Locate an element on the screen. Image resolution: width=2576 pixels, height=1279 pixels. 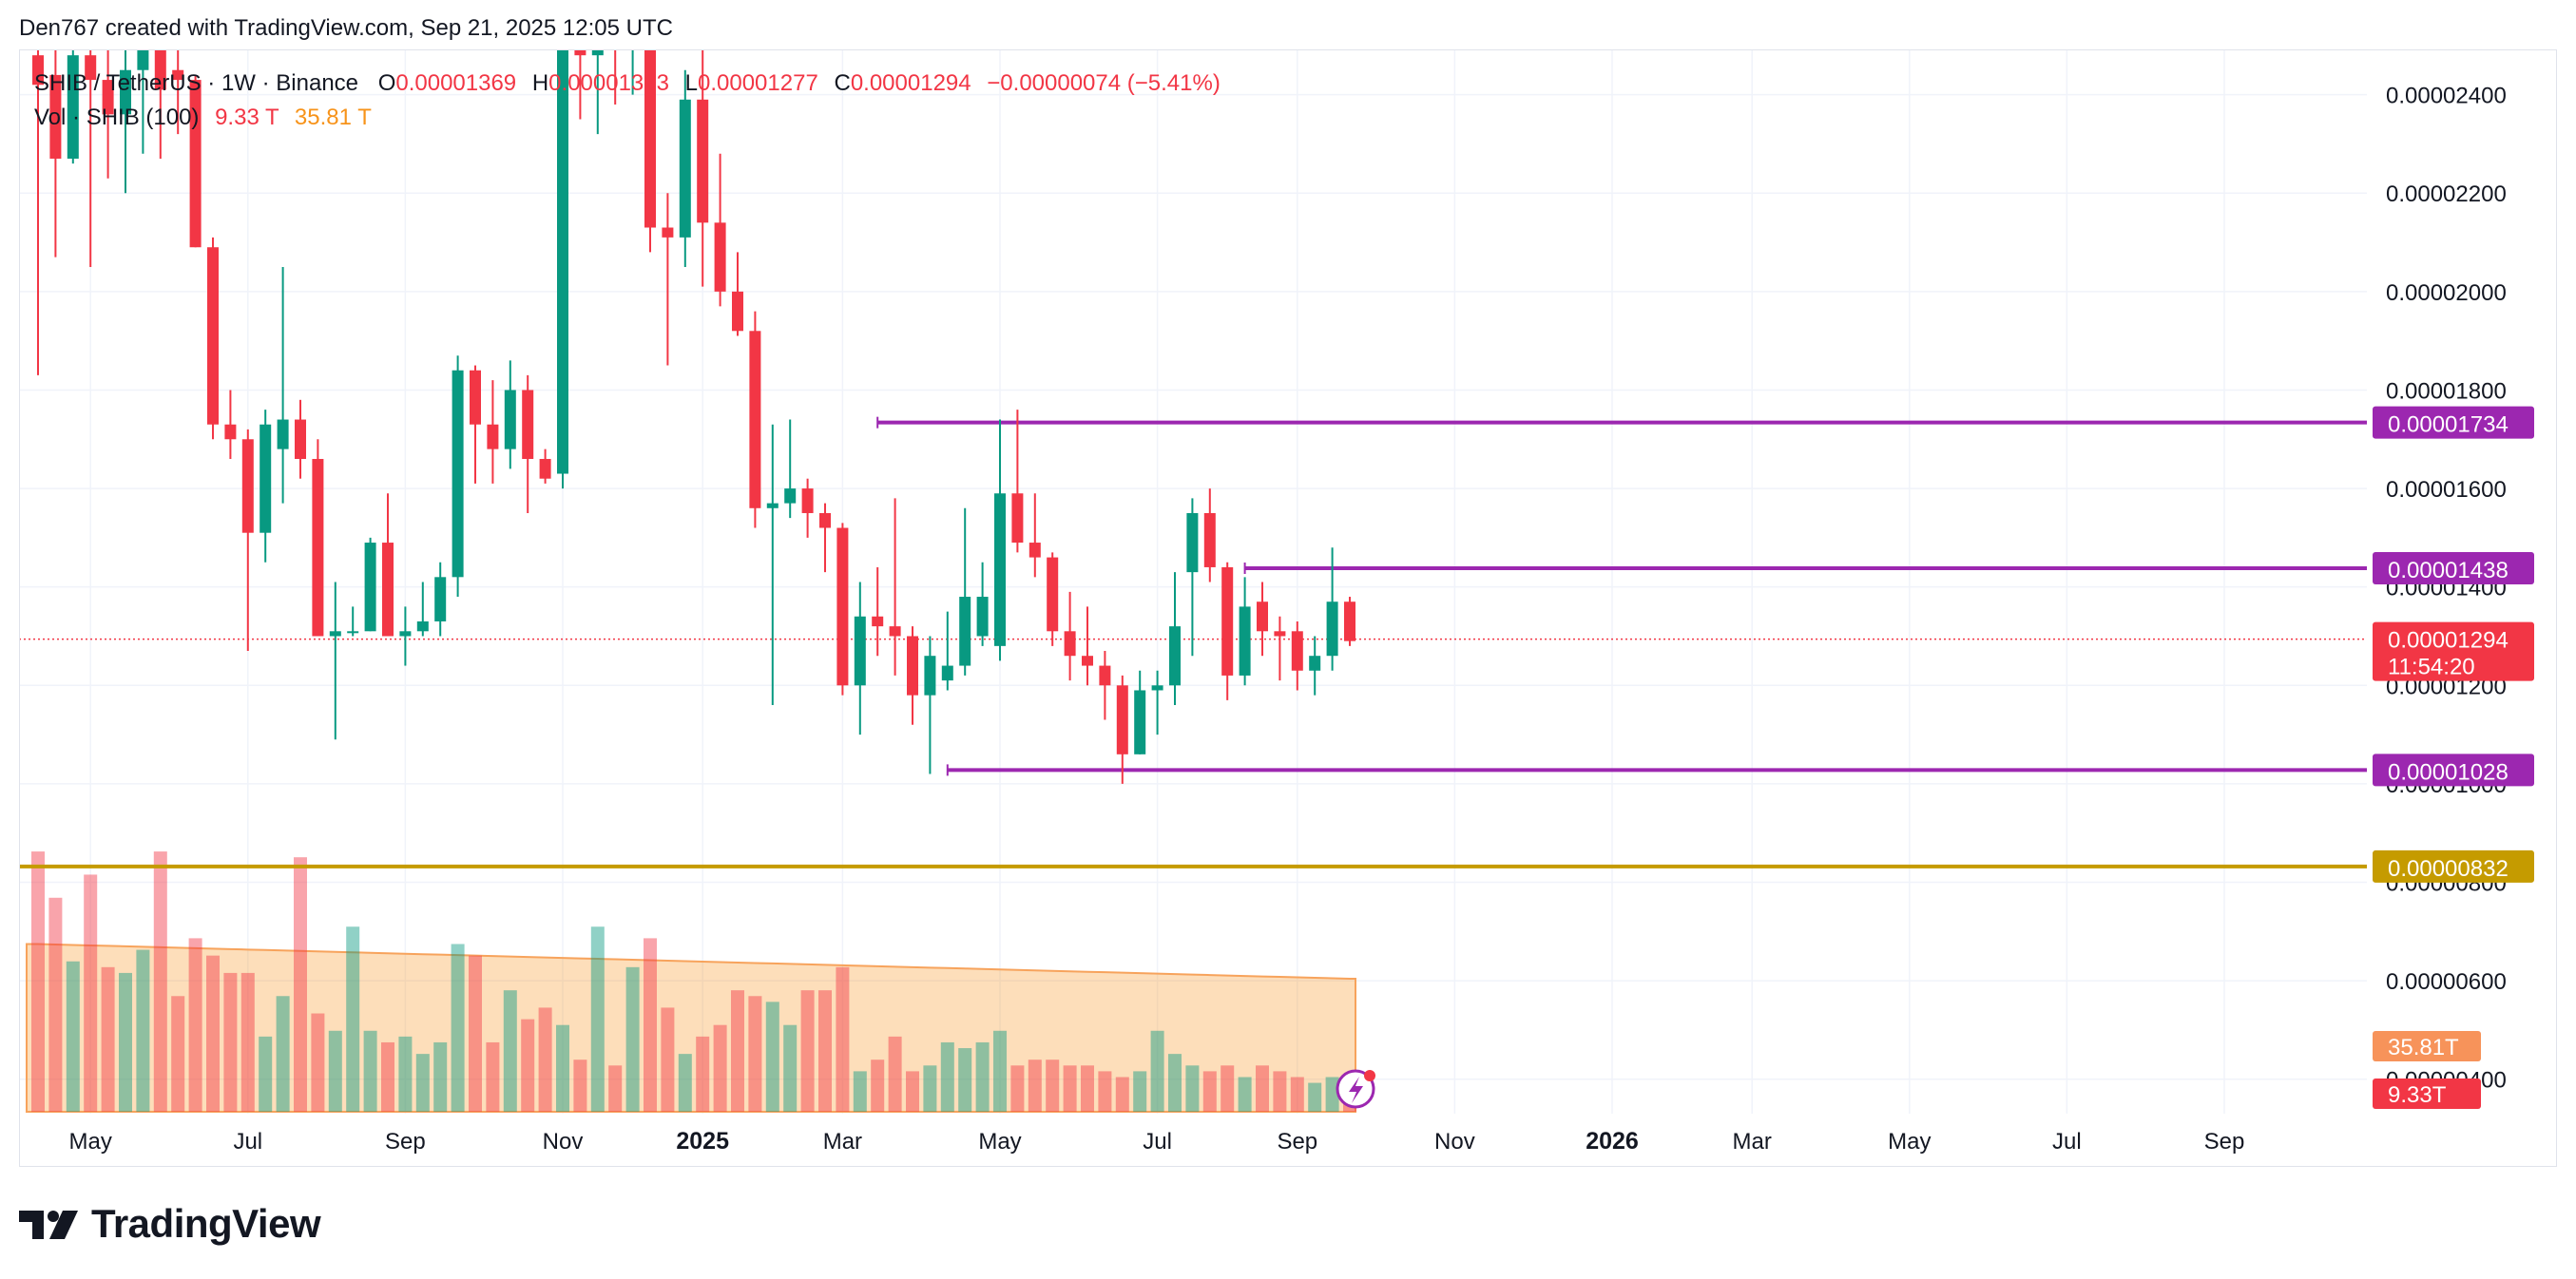
symbol-label: SHIB / TetherUS · 1W · Binance is located at coordinates (196, 83).